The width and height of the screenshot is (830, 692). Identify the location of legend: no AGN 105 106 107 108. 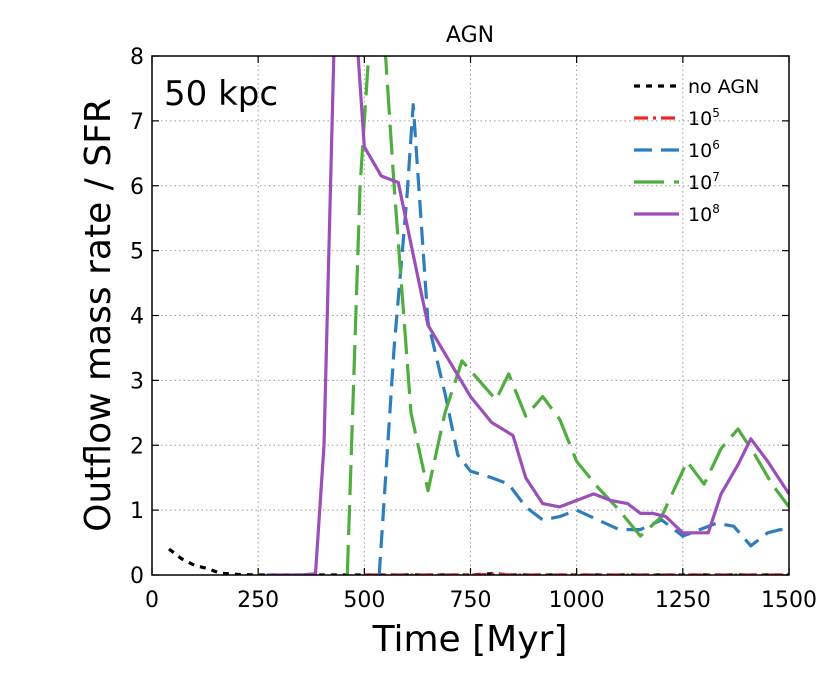
(696, 151).